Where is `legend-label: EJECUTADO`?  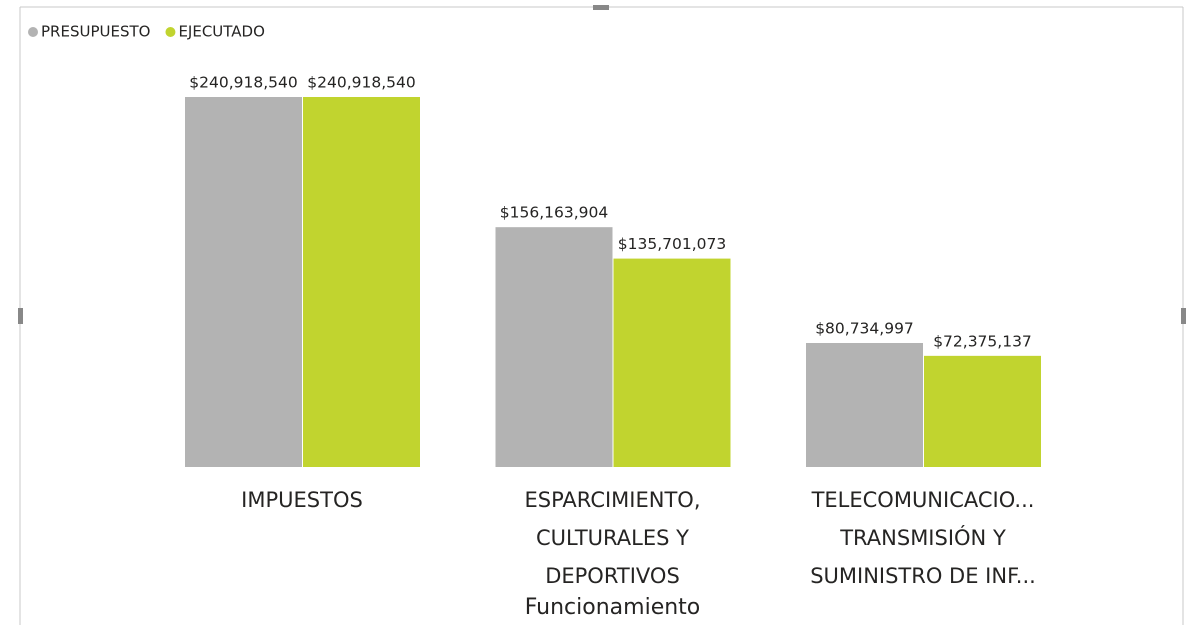 legend-label: EJECUTADO is located at coordinates (221, 32).